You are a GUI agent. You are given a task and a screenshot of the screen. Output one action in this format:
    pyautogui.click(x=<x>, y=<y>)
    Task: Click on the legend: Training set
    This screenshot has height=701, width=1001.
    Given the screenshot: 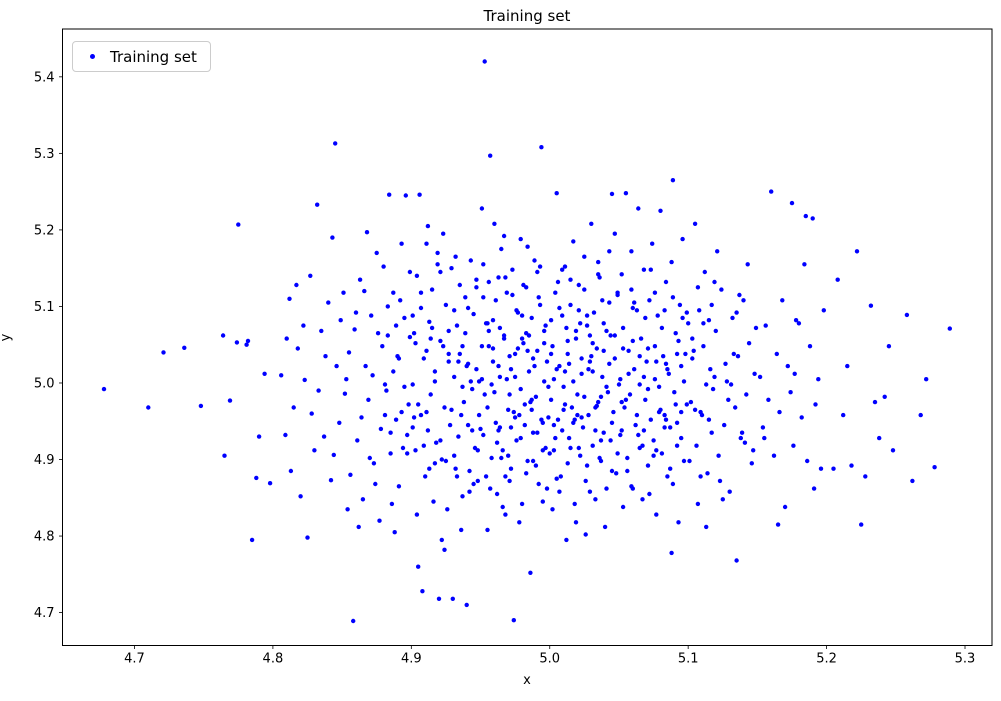 What is the action you would take?
    pyautogui.click(x=141, y=56)
    